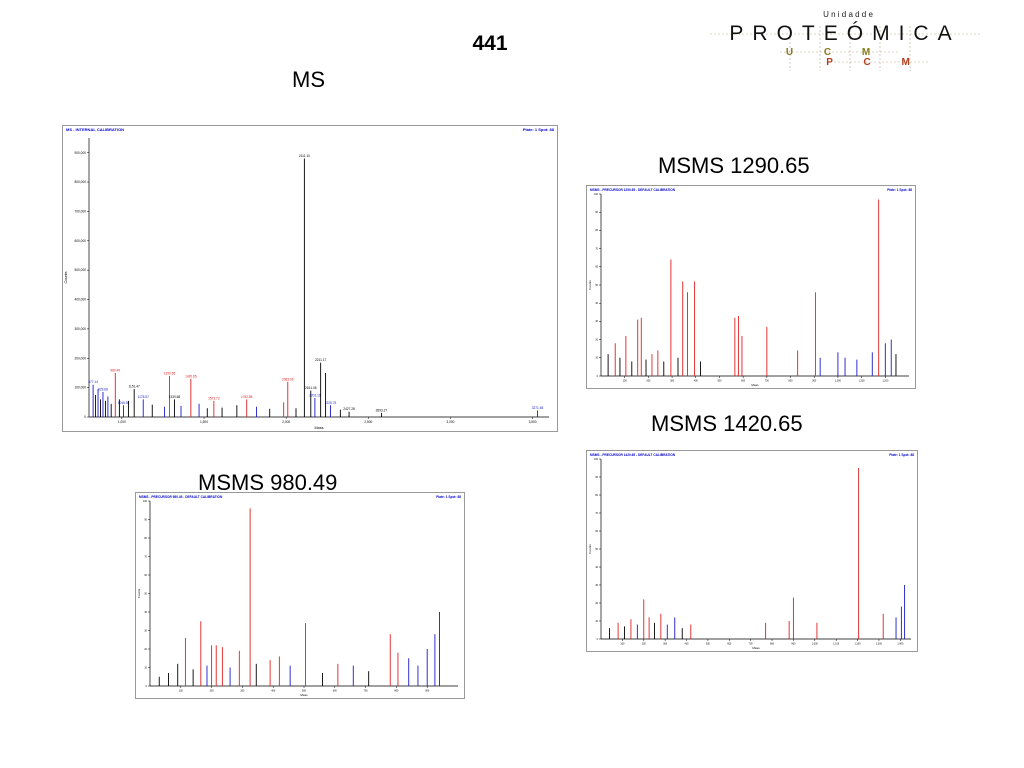  What do you see at coordinates (596, 603) in the screenshot?
I see `msms2-y-tick-label: 20` at bounding box center [596, 603].